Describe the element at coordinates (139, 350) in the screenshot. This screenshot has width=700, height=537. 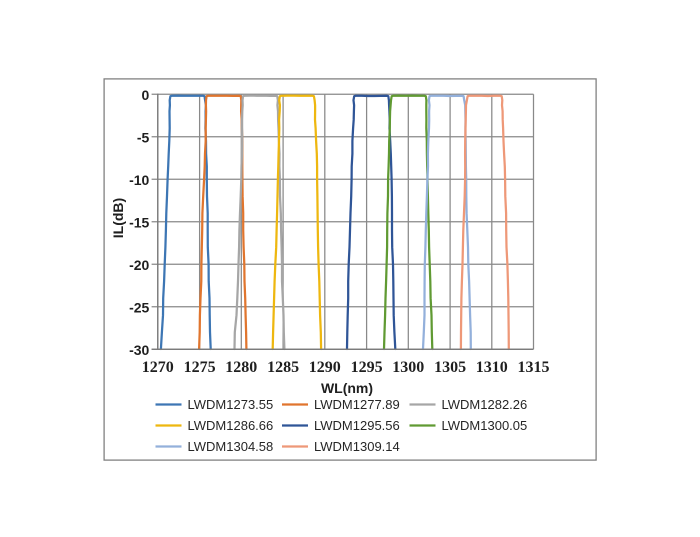
I see `svg-text: -30` at that location.